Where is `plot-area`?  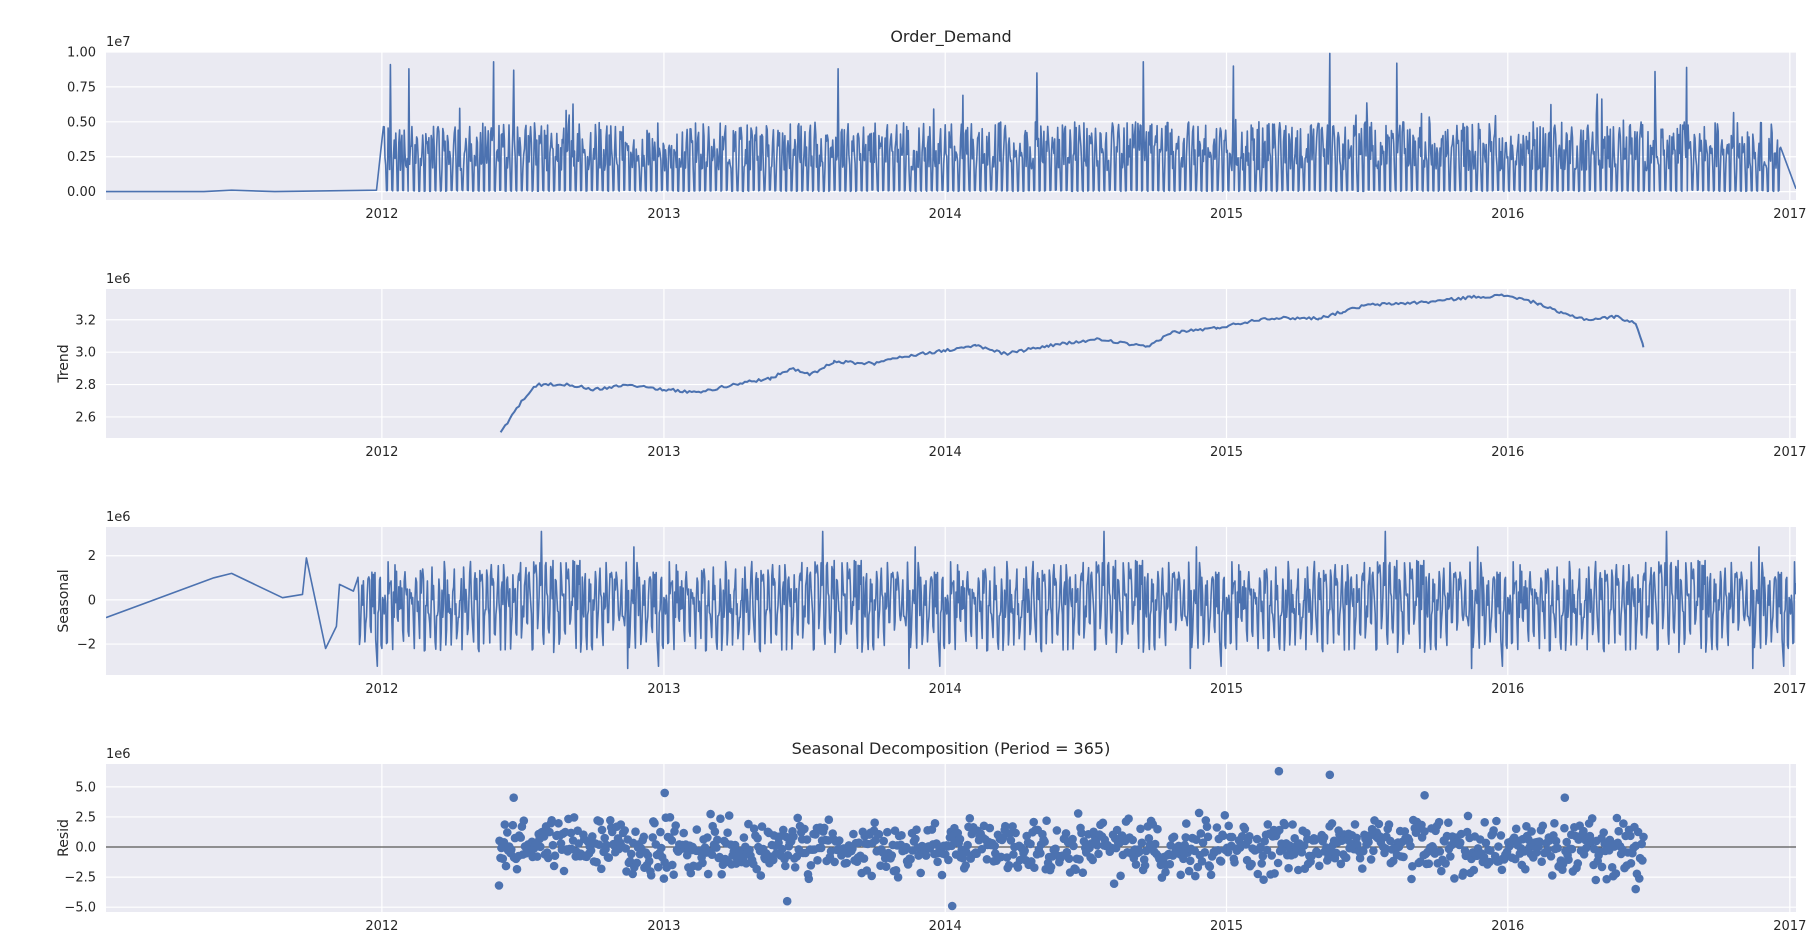
plot-area is located at coordinates (951, 363).